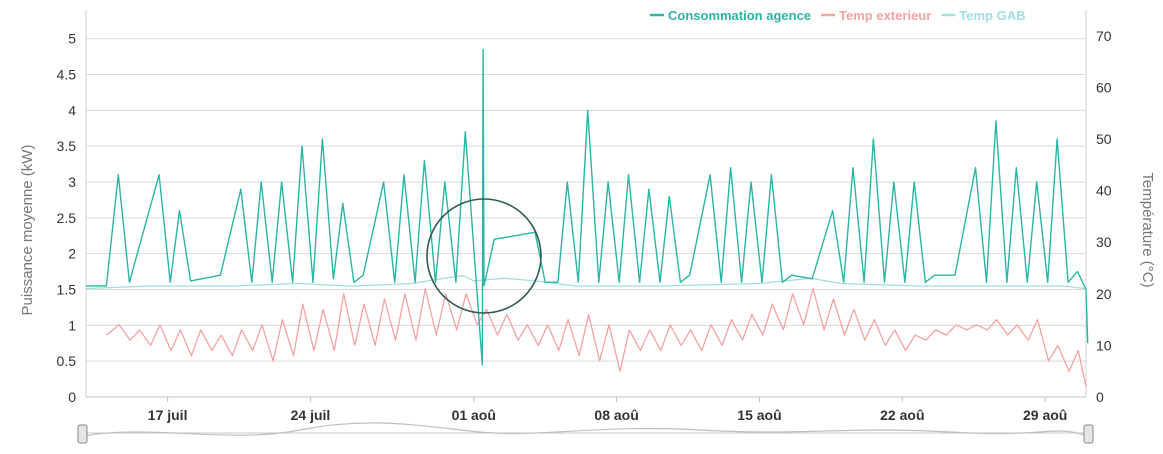 This screenshot has width=1163, height=454. Describe the element at coordinates (168, 415) in the screenshot. I see `x-tick-label: 17 juil` at that location.